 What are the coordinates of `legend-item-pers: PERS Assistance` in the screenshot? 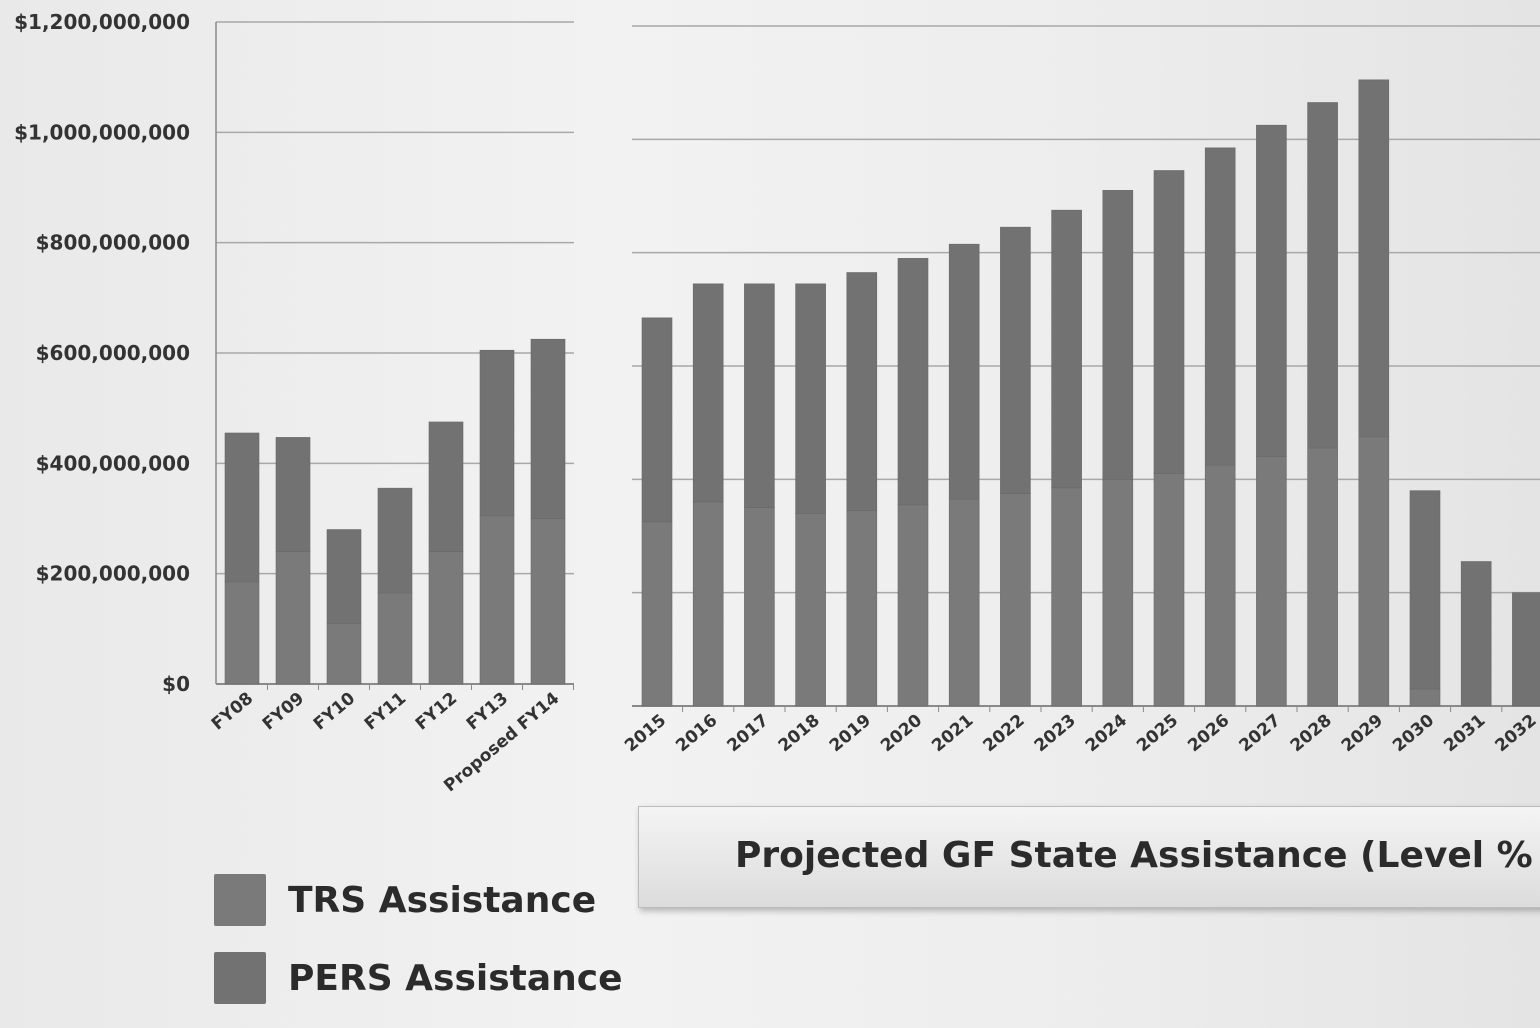 It's located at (418, 978).